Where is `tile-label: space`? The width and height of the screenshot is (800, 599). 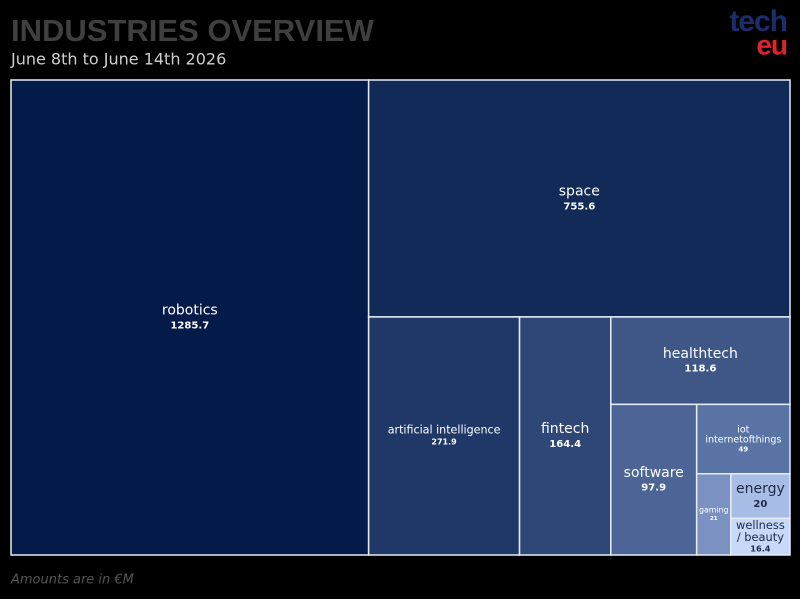
tile-label: space is located at coordinates (579, 192).